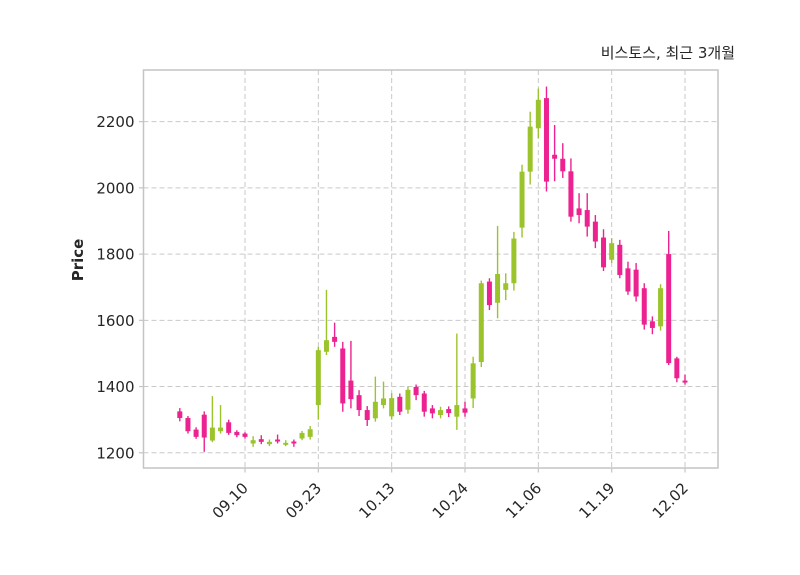 The height and width of the screenshot is (575, 800). What do you see at coordinates (667, 53) in the screenshot?
I see `chart-title: 비스토스, 최근 3개월` at bounding box center [667, 53].